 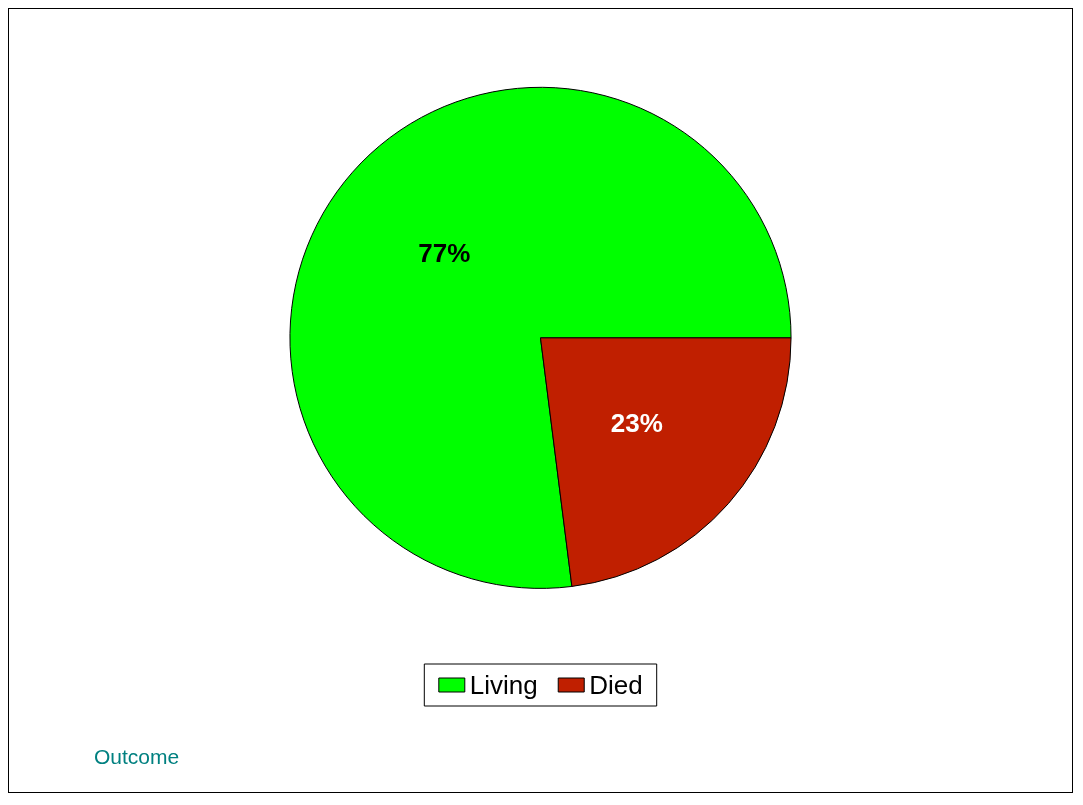 I want to click on text: Outcome, so click(x=137, y=756).